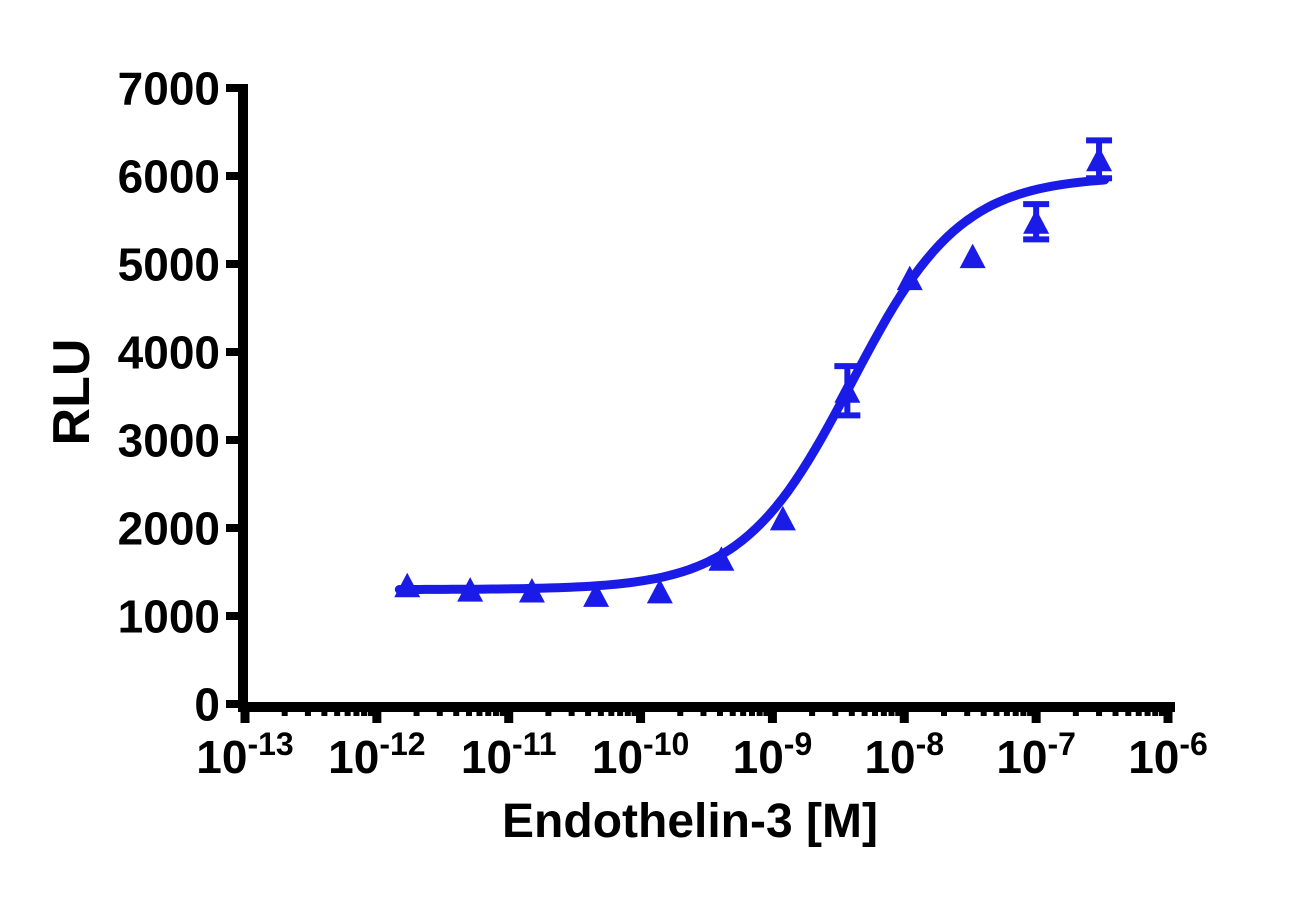 This screenshot has height=897, width=1316. I want to click on y-tick-label: 0, so click(207, 705).